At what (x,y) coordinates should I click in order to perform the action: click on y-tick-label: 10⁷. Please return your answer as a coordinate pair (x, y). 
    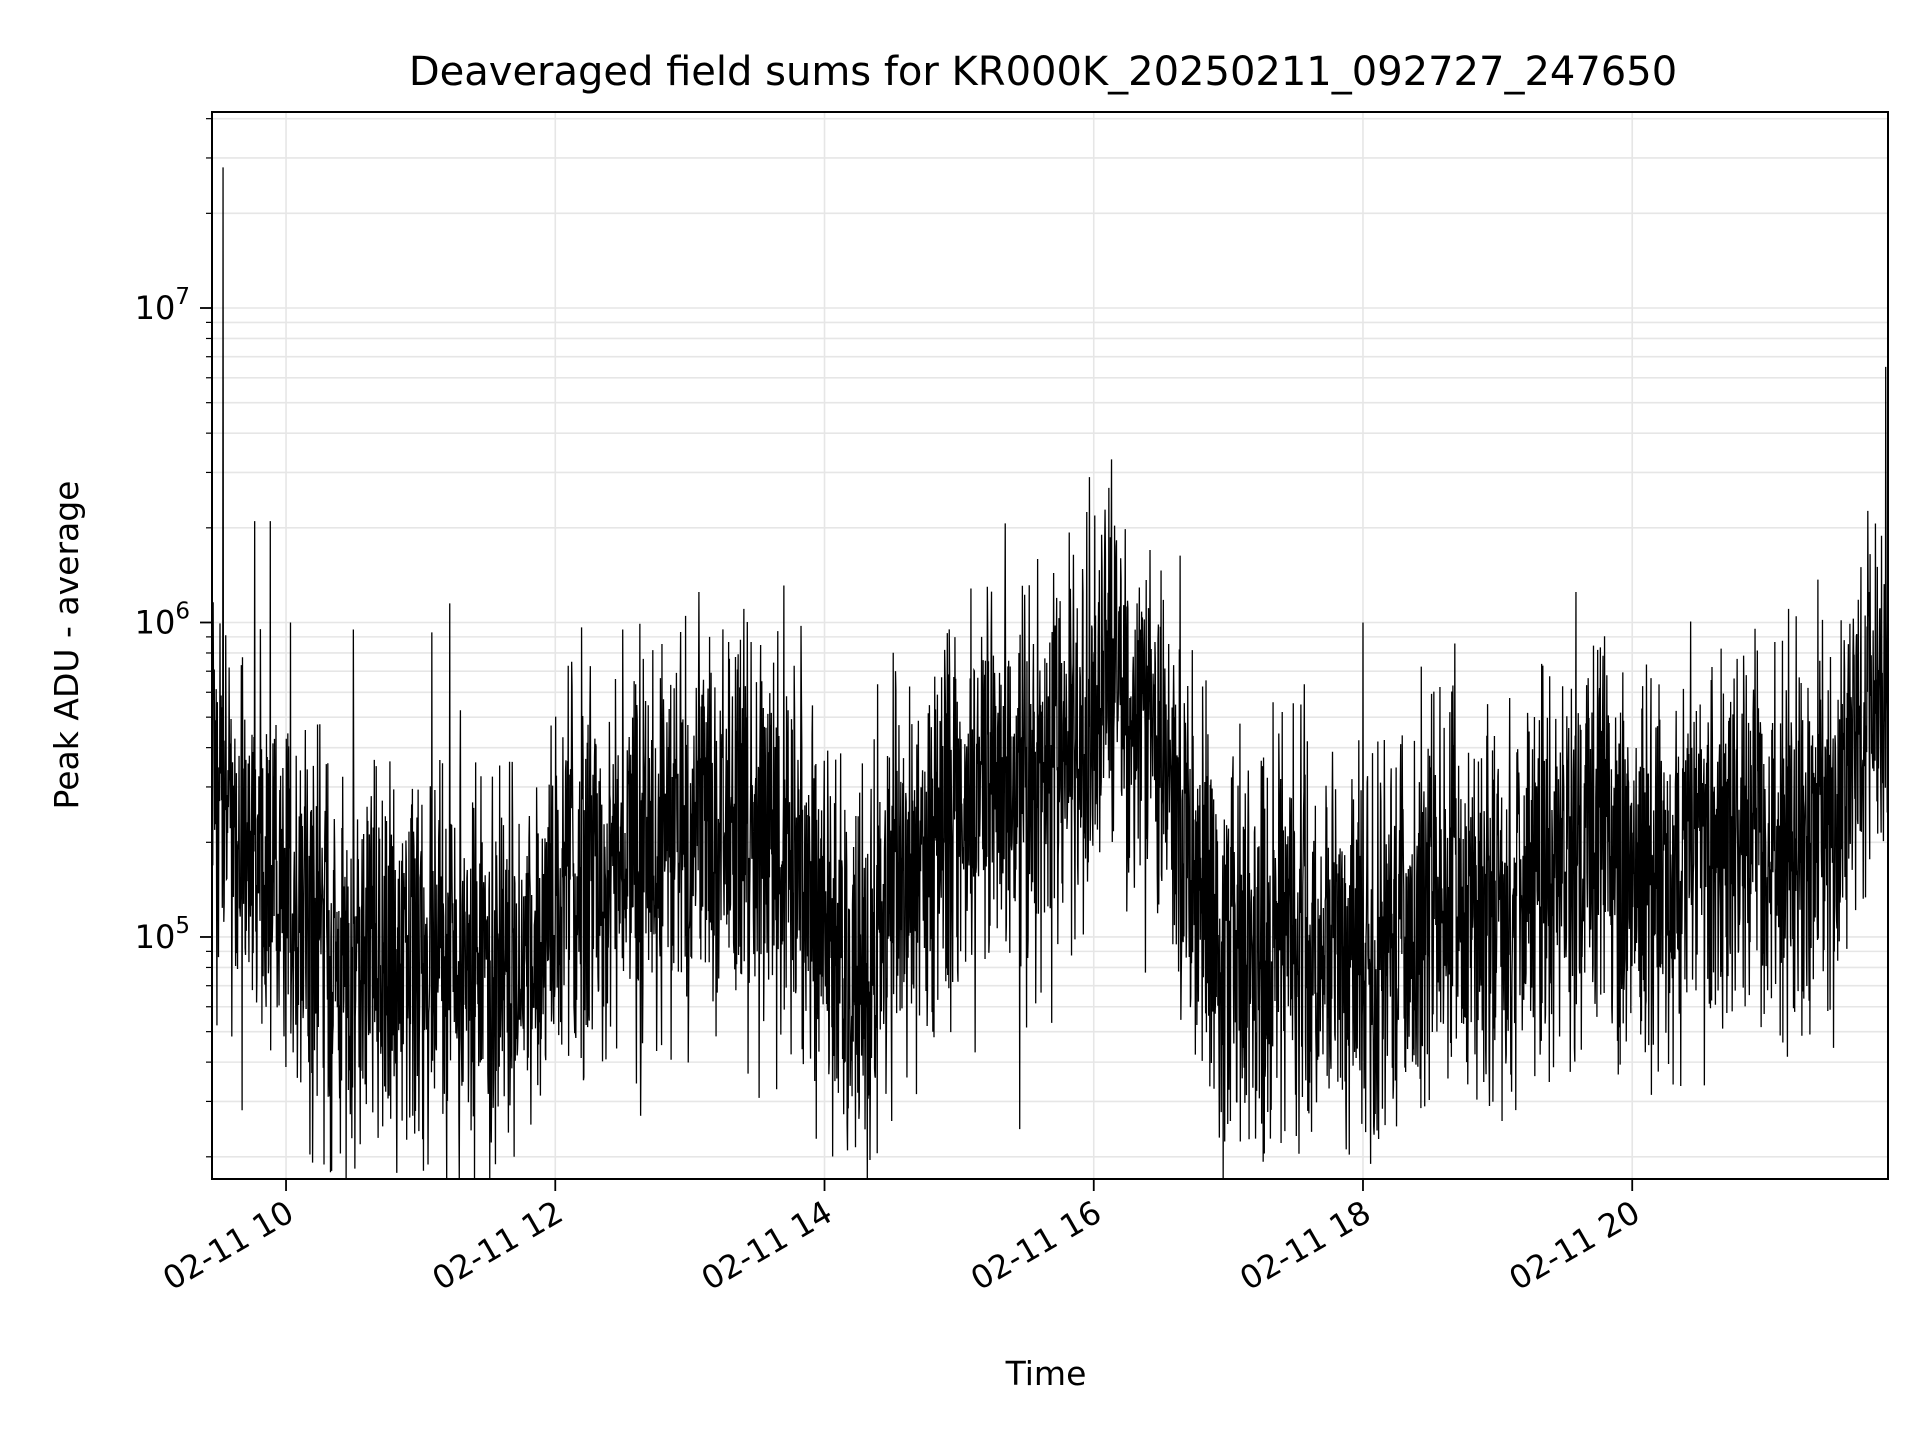
    Looking at the image, I should click on (162, 305).